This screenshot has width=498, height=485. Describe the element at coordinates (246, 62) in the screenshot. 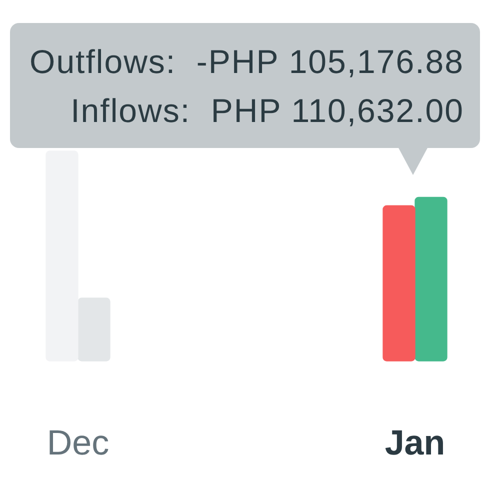

I see `text: Outflows: -PHP 105,176.88` at that location.